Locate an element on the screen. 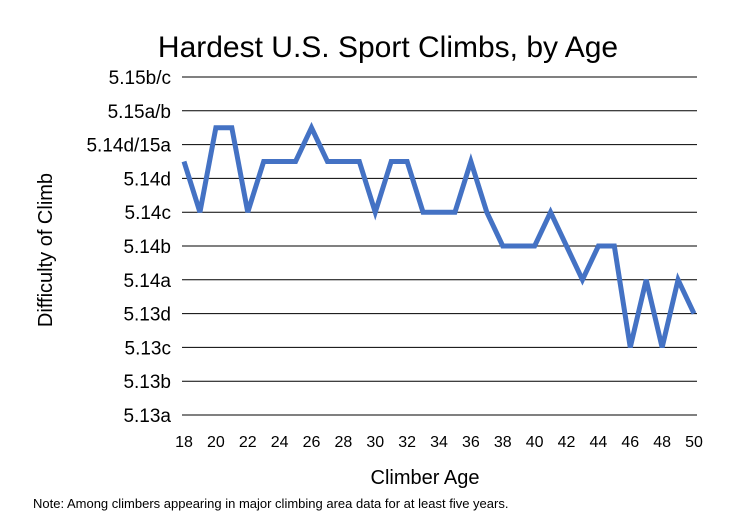  chart-title: Hardest U.S. Sport Climbs, by Age is located at coordinates (388, 47).